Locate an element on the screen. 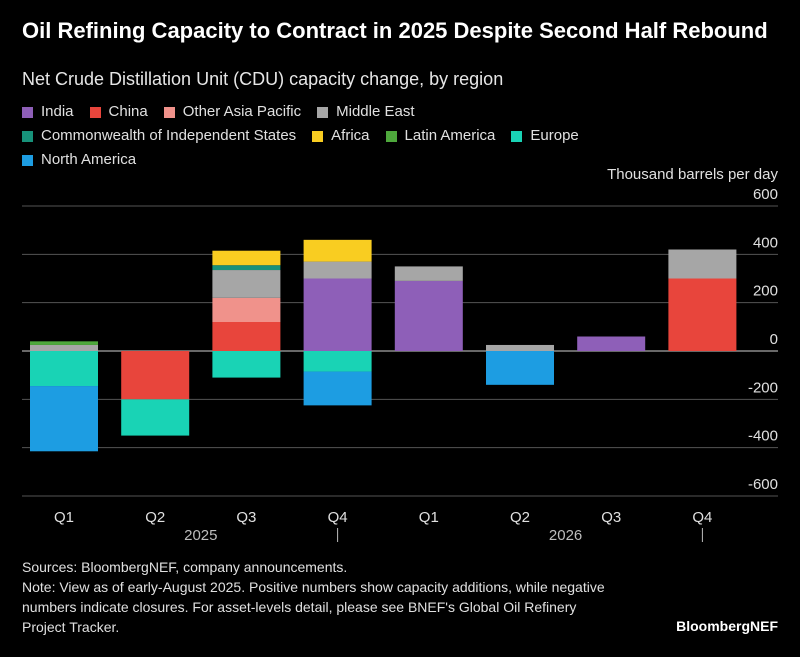 The image size is (800, 657). legend-item: North America is located at coordinates (79, 160).